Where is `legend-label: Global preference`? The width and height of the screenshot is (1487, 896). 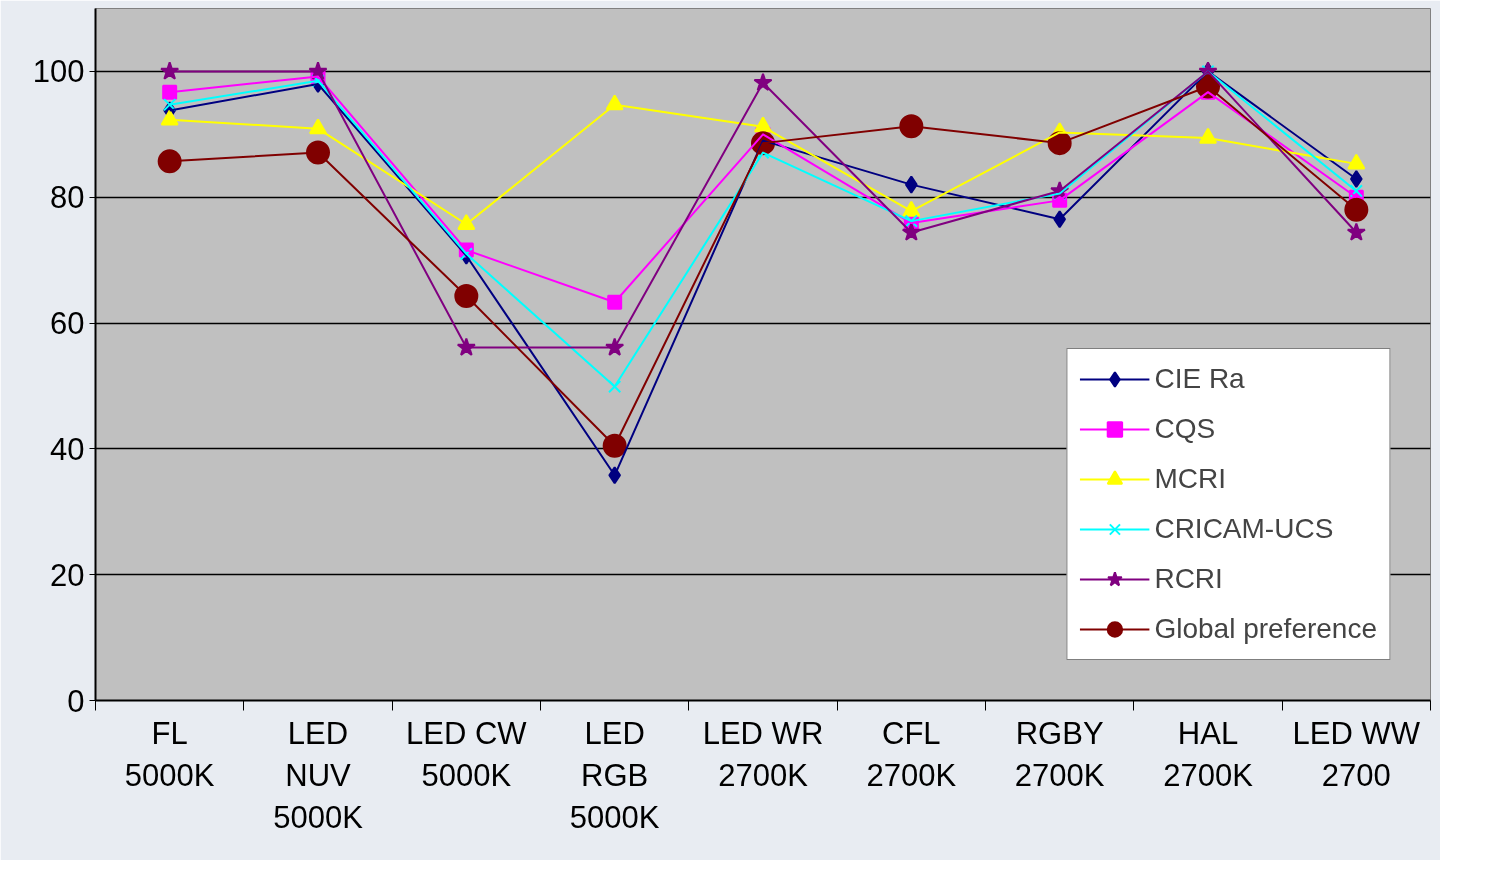 legend-label: Global preference is located at coordinates (1265, 629).